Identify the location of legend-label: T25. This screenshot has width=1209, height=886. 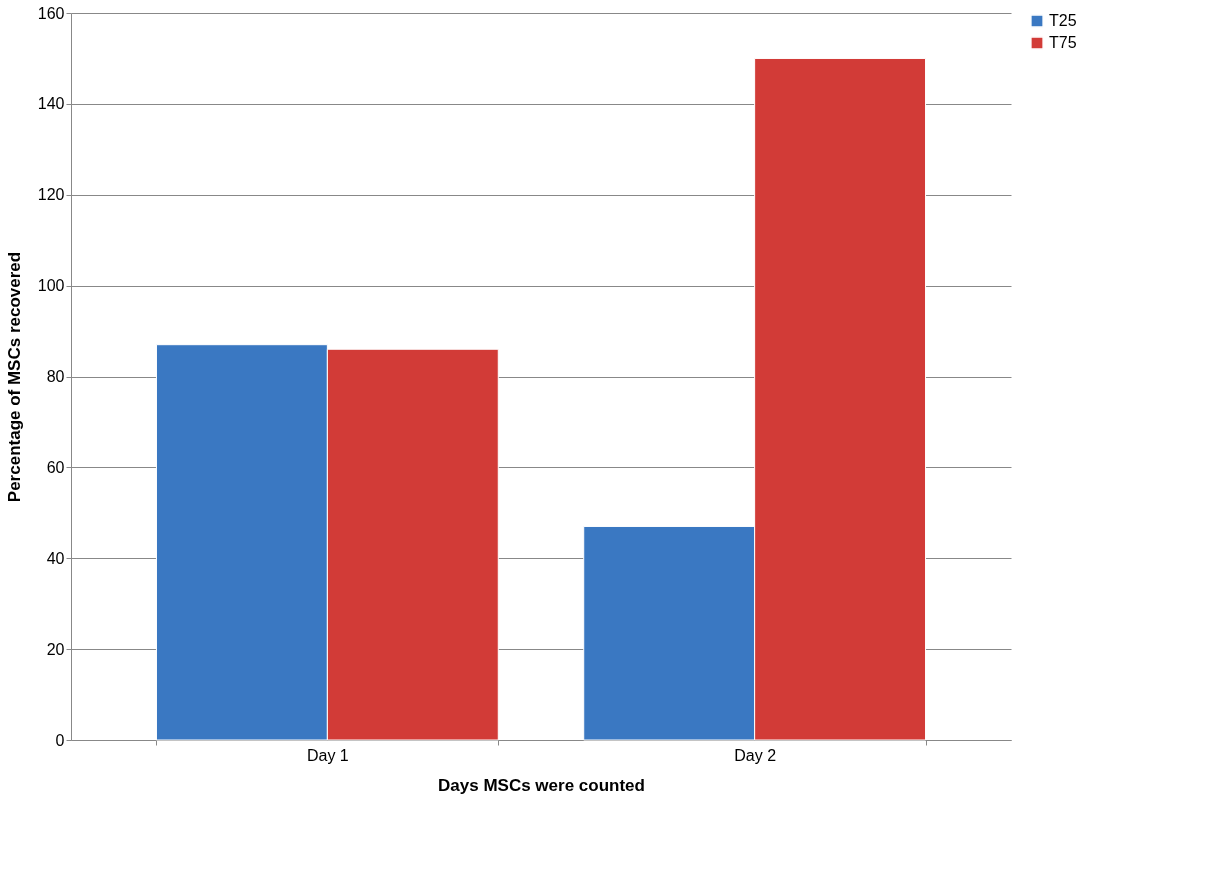
(1063, 20).